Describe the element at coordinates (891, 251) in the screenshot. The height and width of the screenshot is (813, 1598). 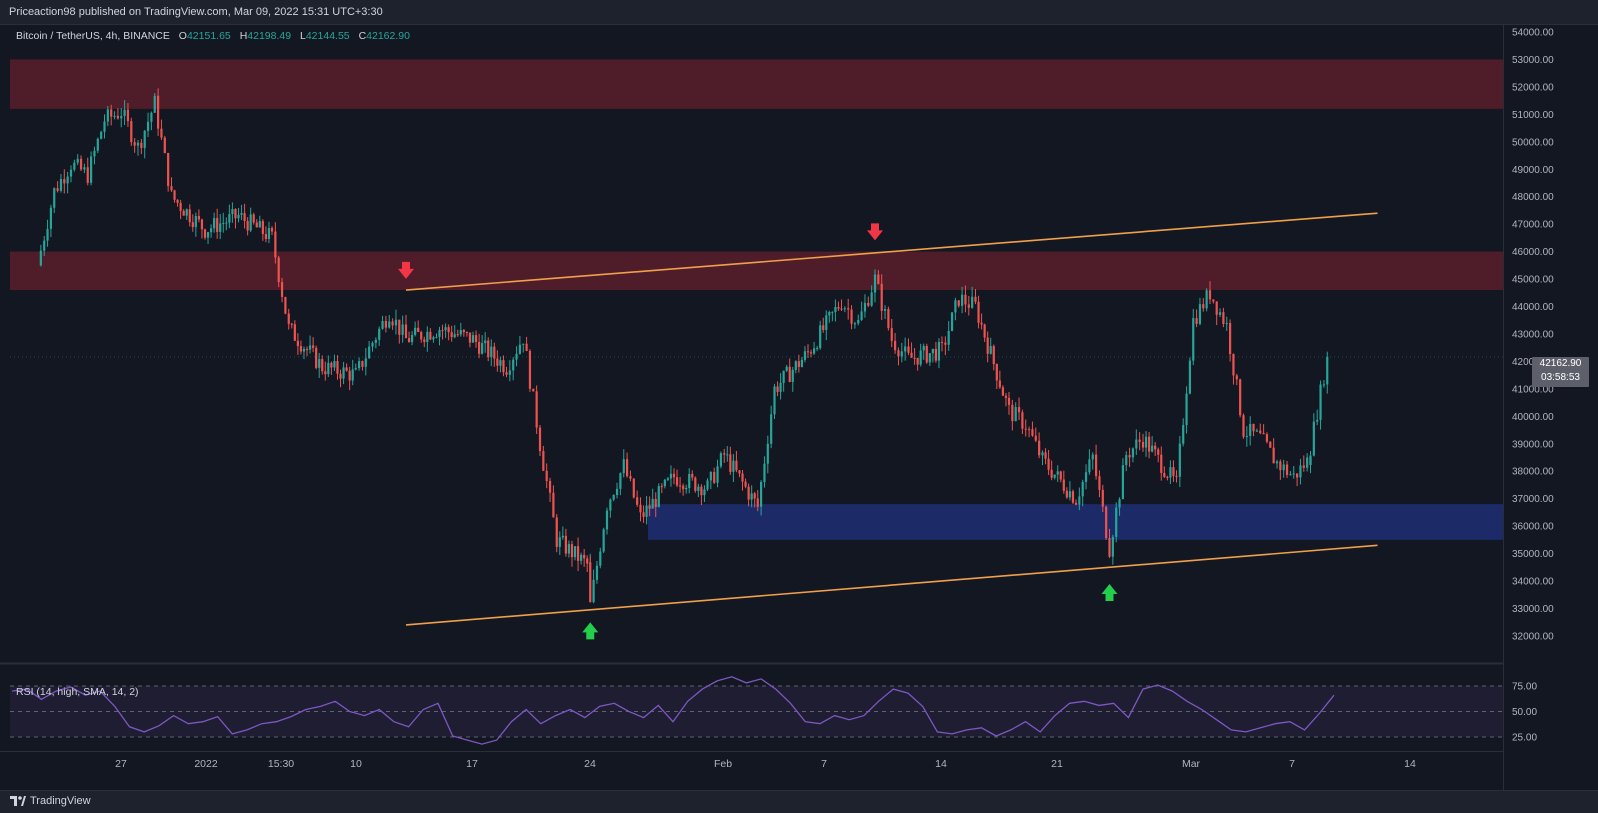
I see `channel-upper-line` at that location.